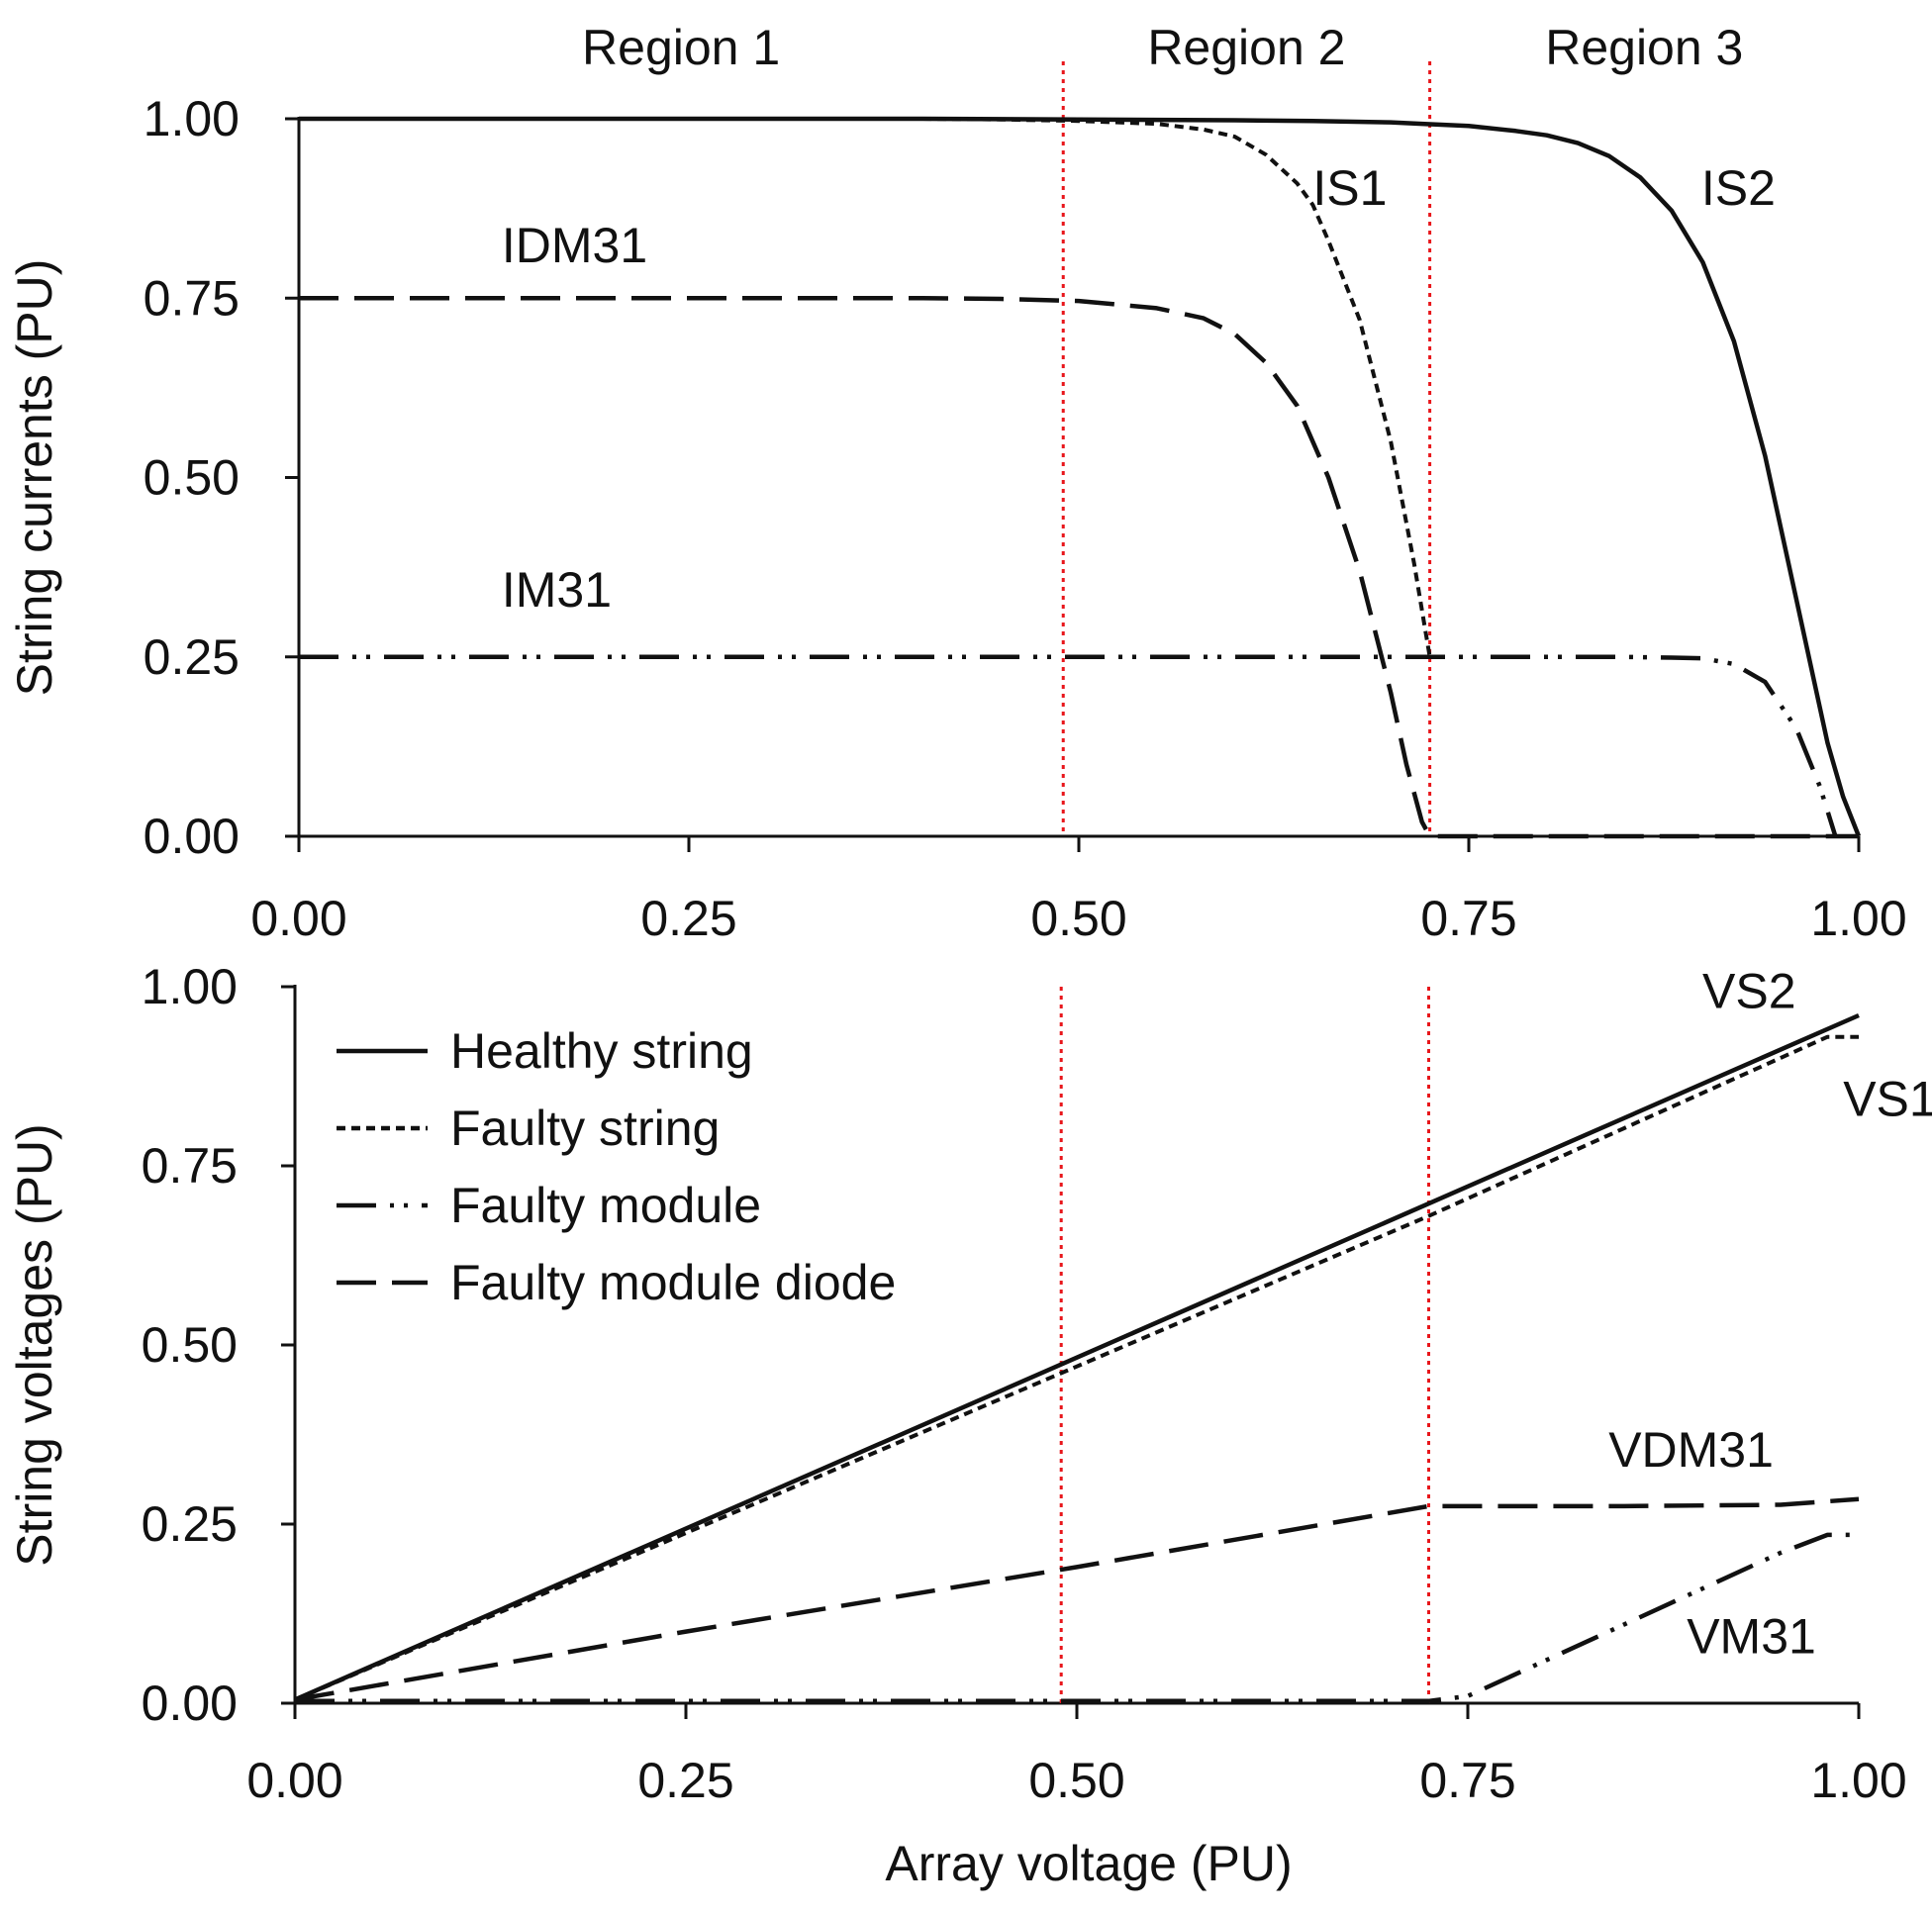  I want to click on curve-label-vs1: VS1, so click(1887, 1098).